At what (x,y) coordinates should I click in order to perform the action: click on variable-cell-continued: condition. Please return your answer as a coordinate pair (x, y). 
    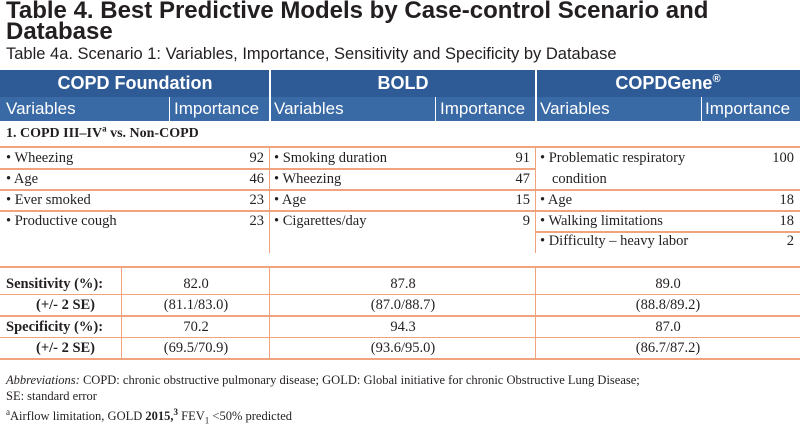
    Looking at the image, I should click on (579, 179).